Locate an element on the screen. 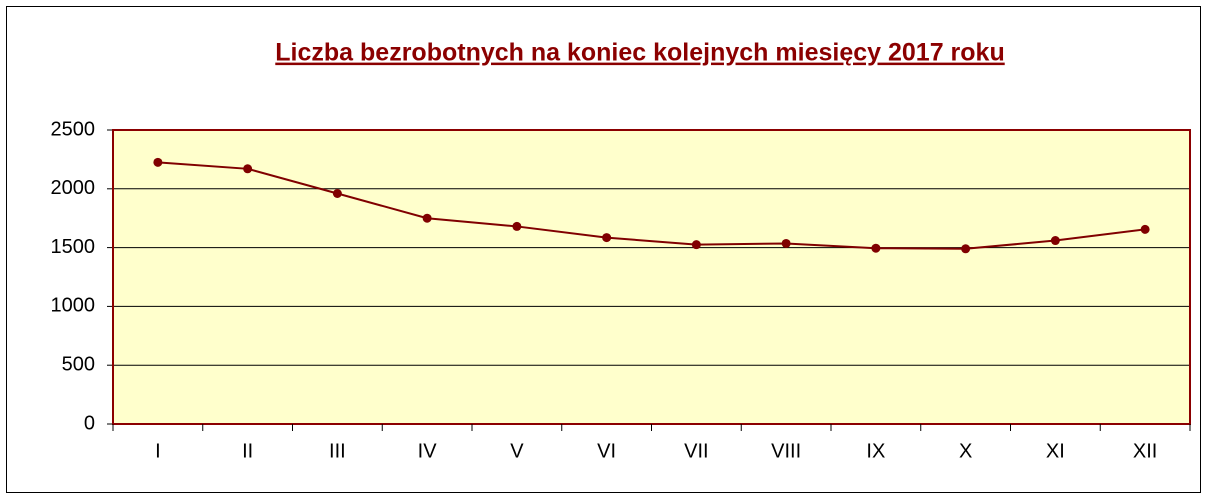 The height and width of the screenshot is (499, 1207). x-tick-label: X is located at coordinates (965, 451).